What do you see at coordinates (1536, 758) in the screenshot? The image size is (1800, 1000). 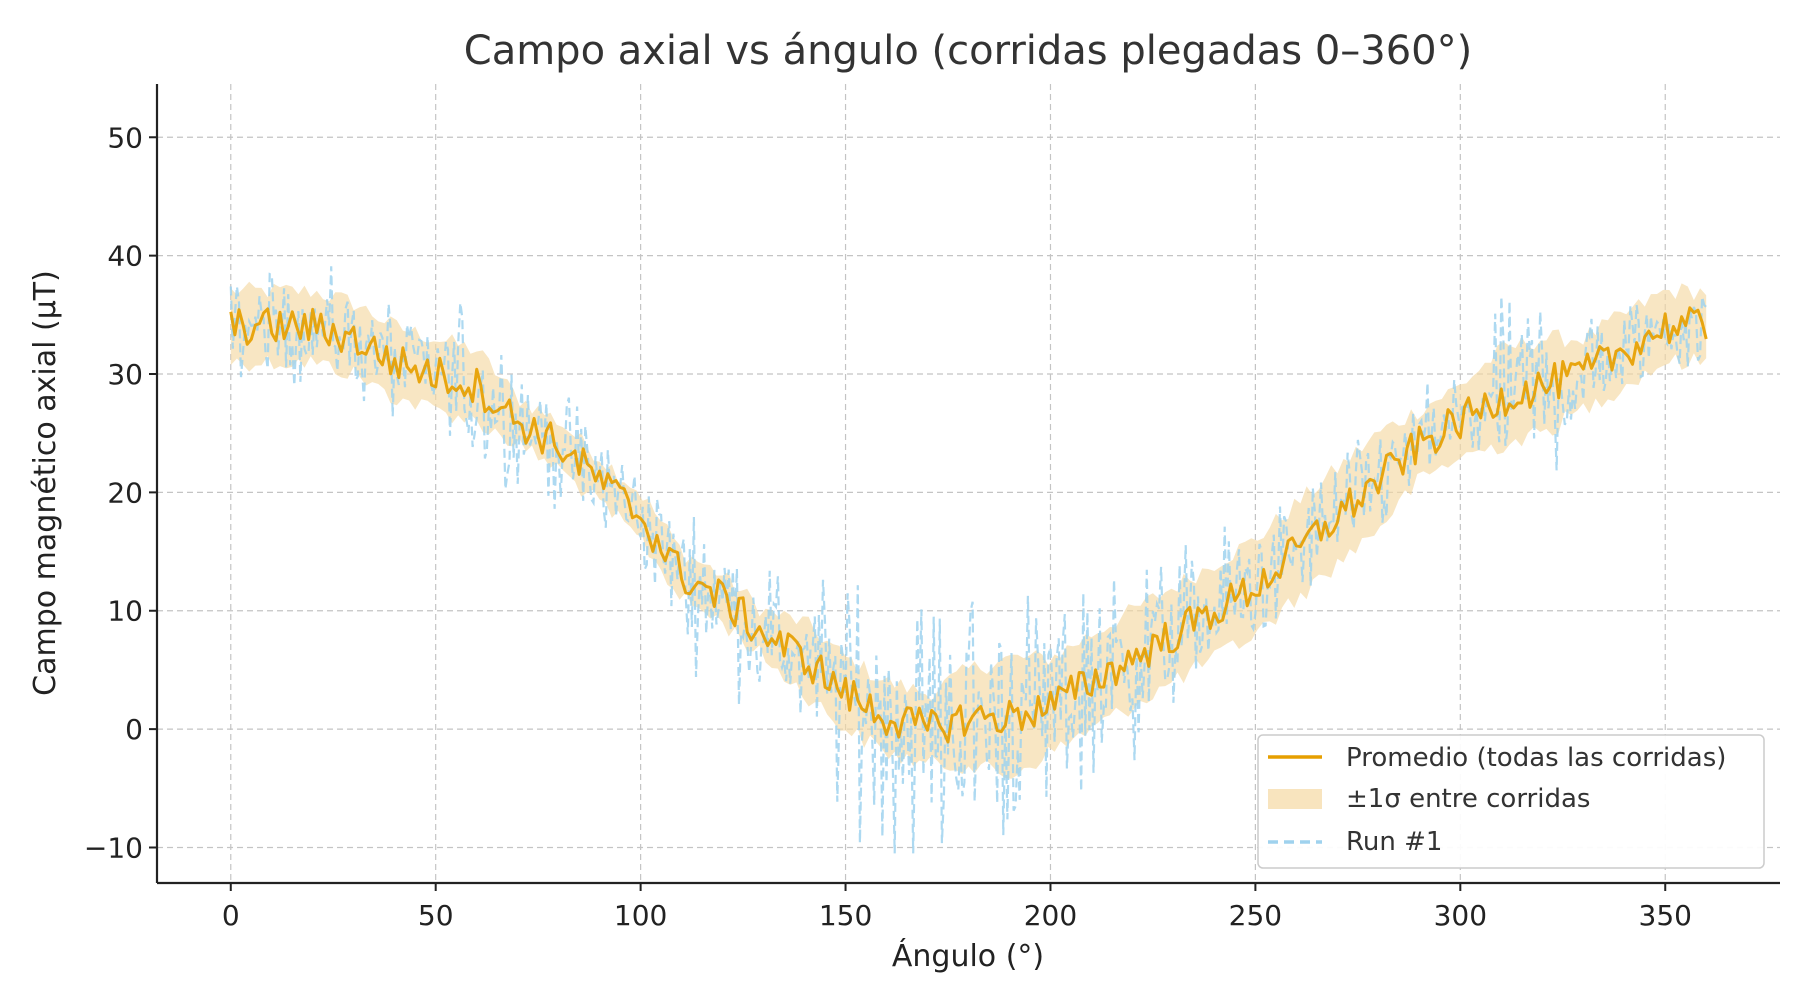 I see `legend-label-mean: Promedio (todas las corridas)` at bounding box center [1536, 758].